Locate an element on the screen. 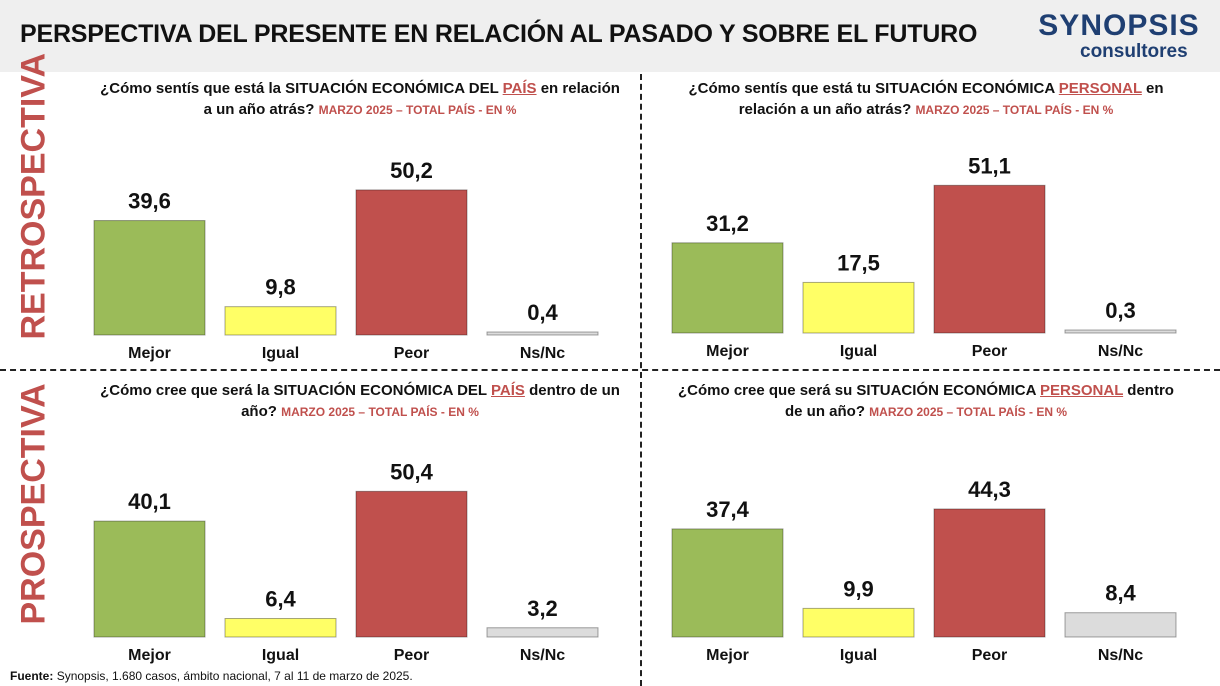  value-label-ns-nc: 3,2 is located at coordinates (542, 608).